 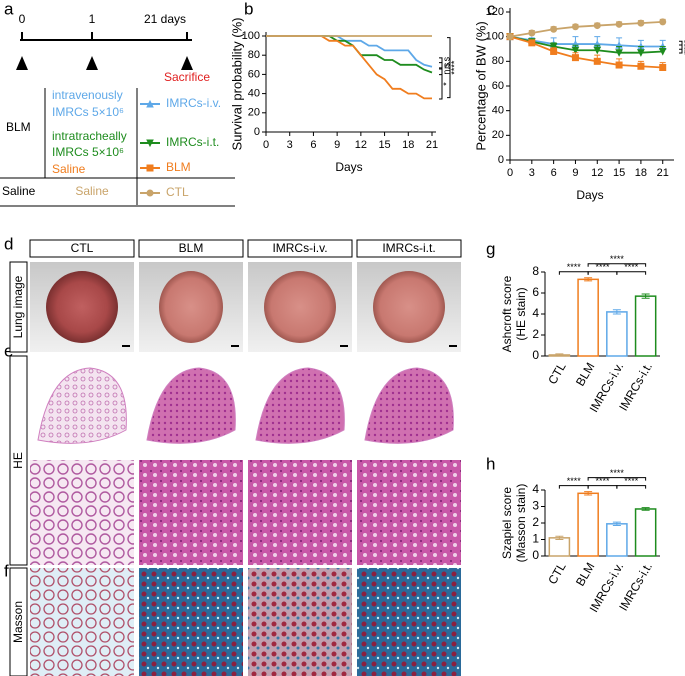 I want to click on y-axis-label: Szapiel score(Masson stain), so click(x=514, y=523).